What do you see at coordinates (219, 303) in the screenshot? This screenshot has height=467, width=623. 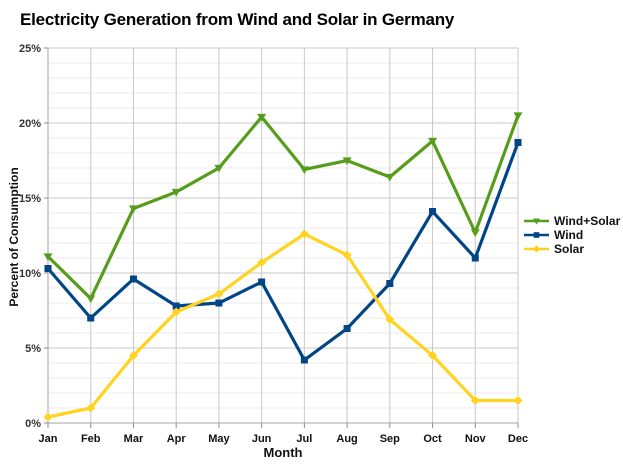 I see `data-point-wind-may` at bounding box center [219, 303].